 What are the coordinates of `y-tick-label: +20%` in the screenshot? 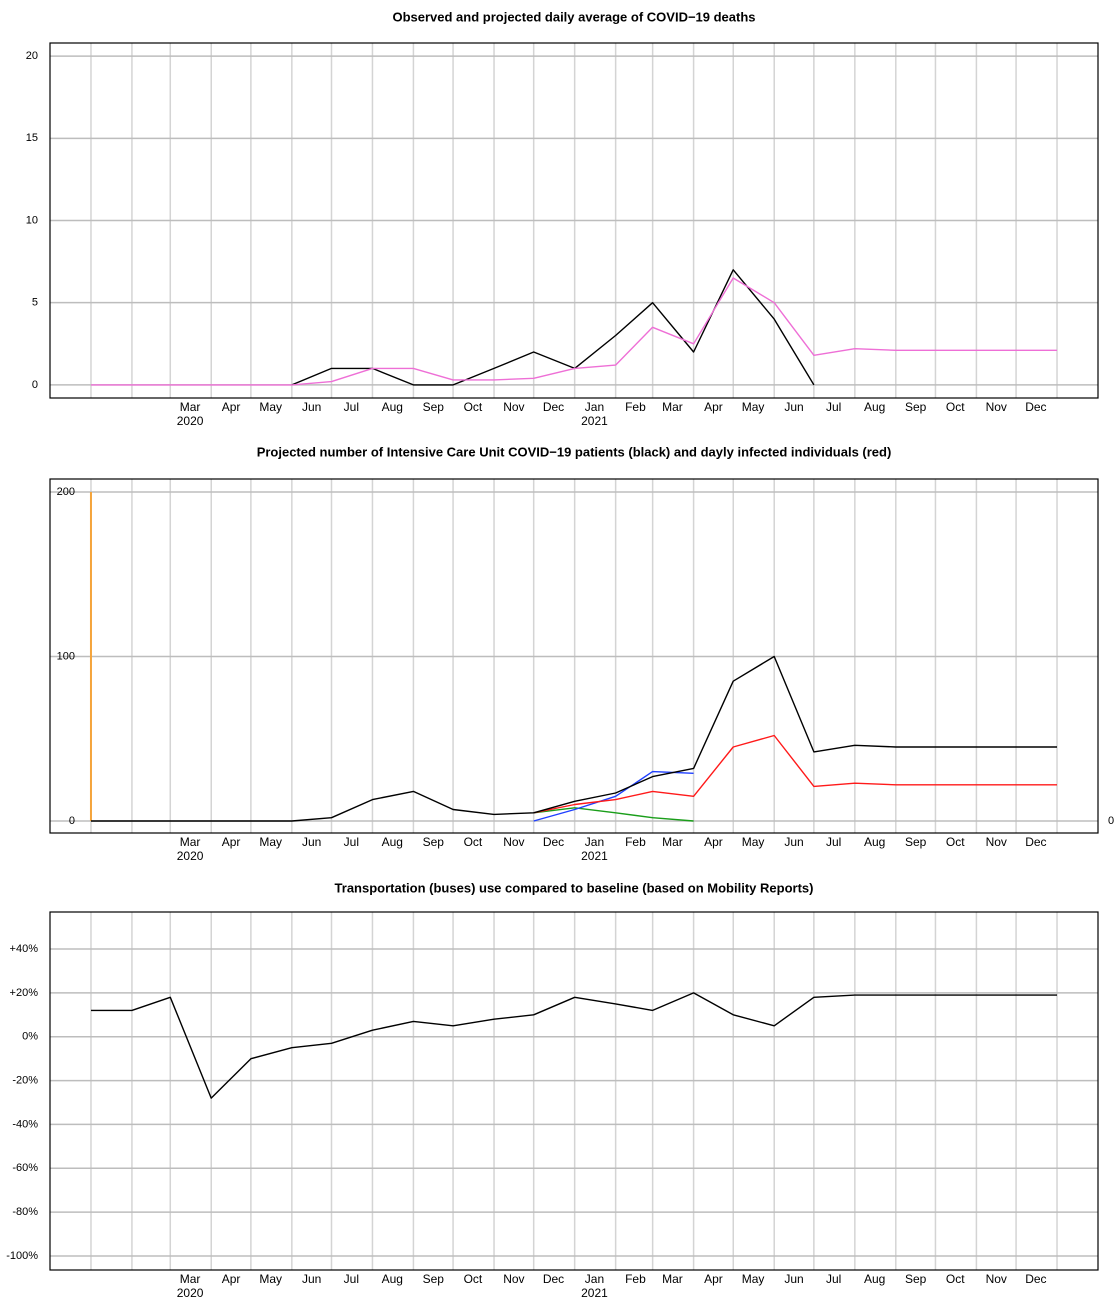 It's located at (24, 993).